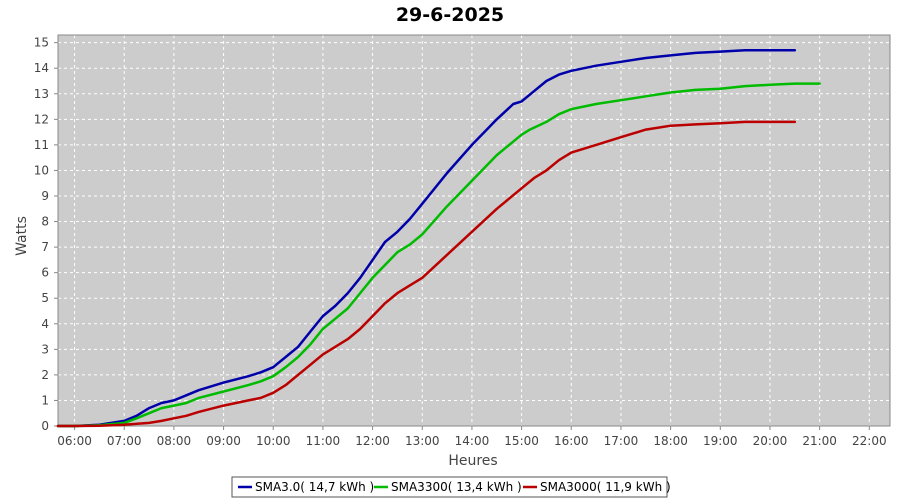 This screenshot has width=900, height=500. Describe the element at coordinates (41, 43) in the screenshot. I see `y-tick-label: 15` at that location.